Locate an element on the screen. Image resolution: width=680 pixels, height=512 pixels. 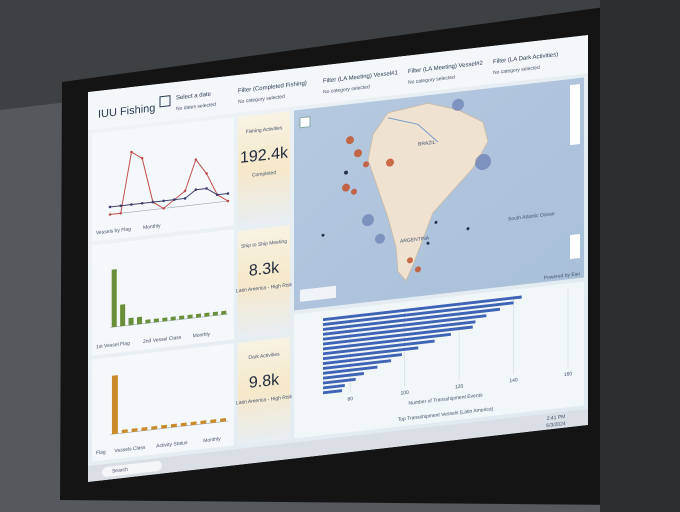
tab: 1st Vessel Flag is located at coordinates (113, 346).